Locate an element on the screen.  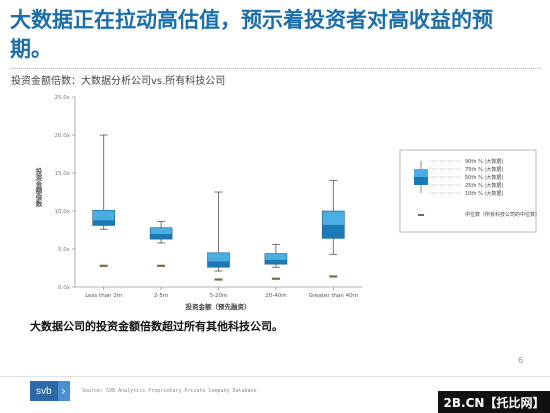
y-axis-label: 投资金额倍数 is located at coordinates (38, 188).